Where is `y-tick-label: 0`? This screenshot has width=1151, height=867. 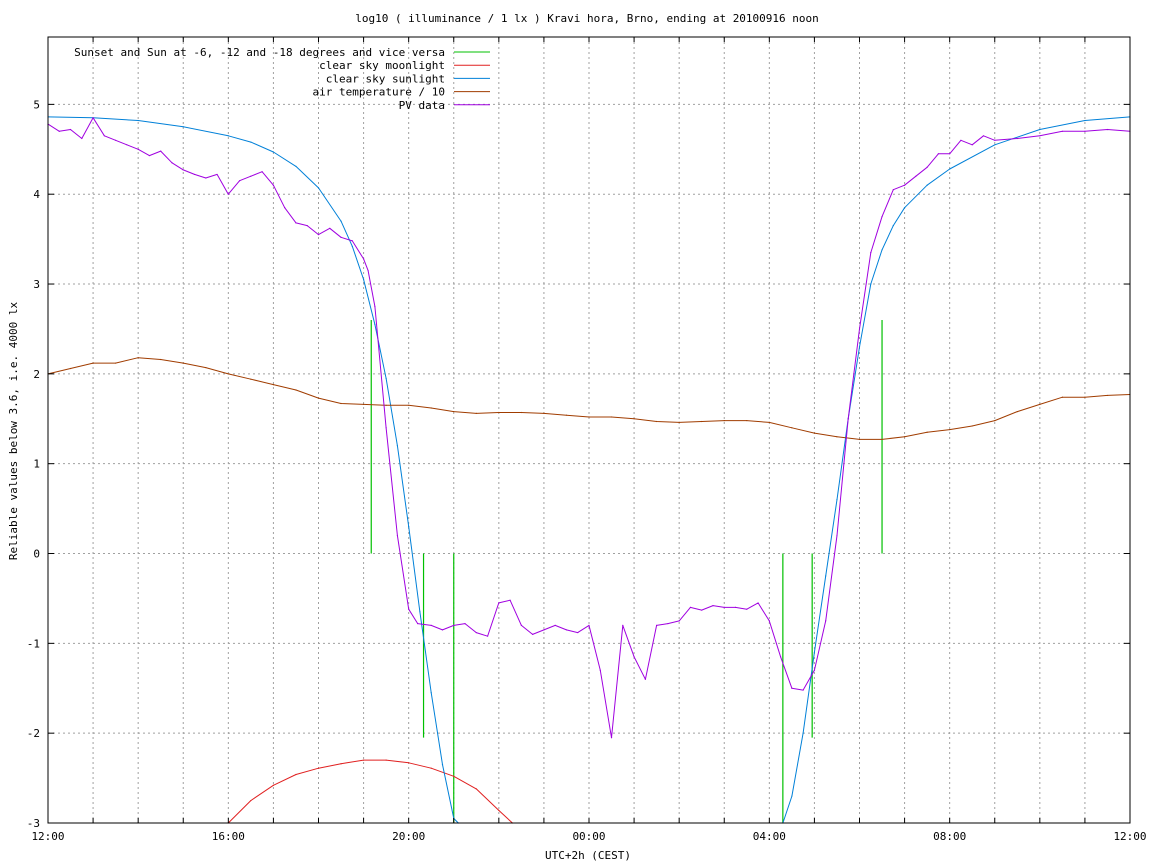
y-tick-label: 0 is located at coordinates (36, 554).